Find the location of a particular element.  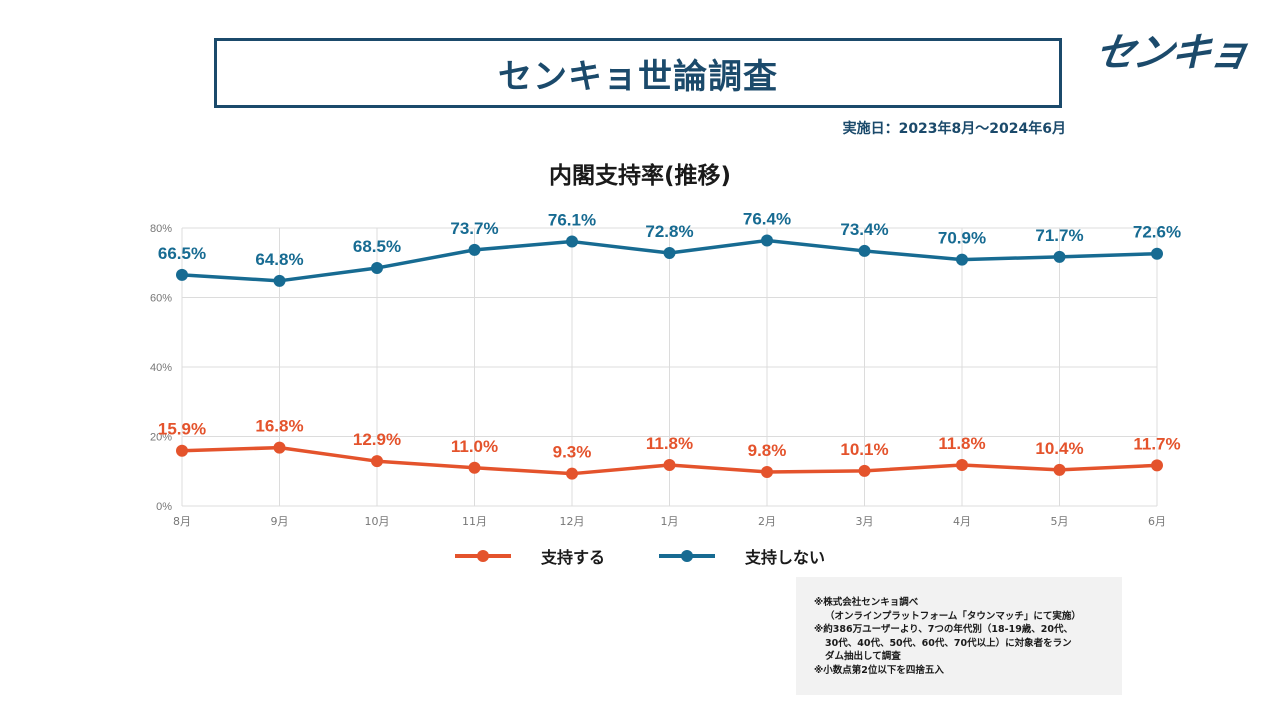

note-line: ダム抽出して調査 is located at coordinates (863, 657).